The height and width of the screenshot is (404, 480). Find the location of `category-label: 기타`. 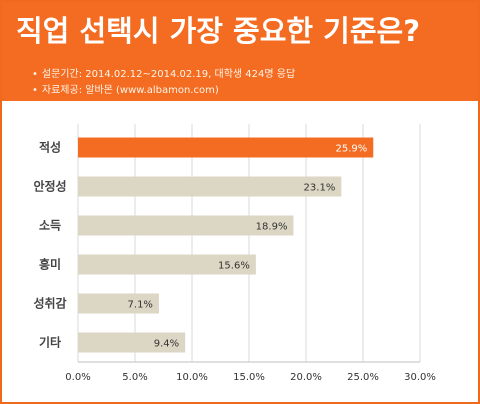

category-label: 기타 is located at coordinates (50, 342).